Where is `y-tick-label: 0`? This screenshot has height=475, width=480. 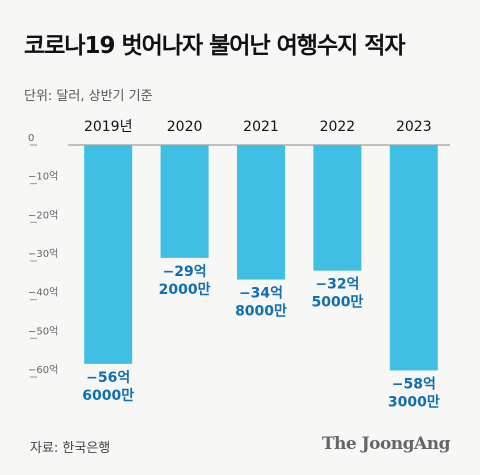
y-tick-label: 0 is located at coordinates (31, 138).